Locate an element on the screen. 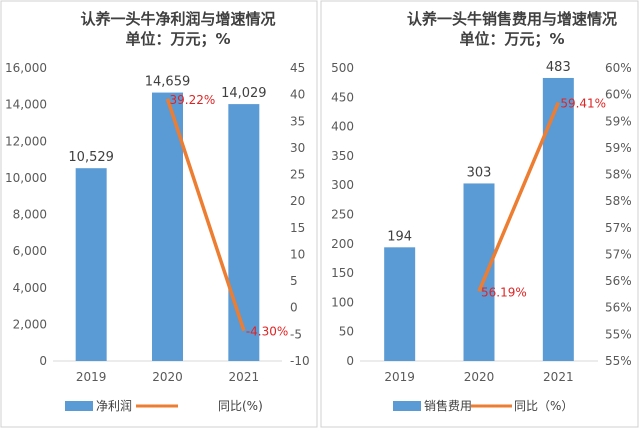 The height and width of the screenshot is (433, 640). left-axis-tick-label: 6,000 is located at coordinates (30, 251).